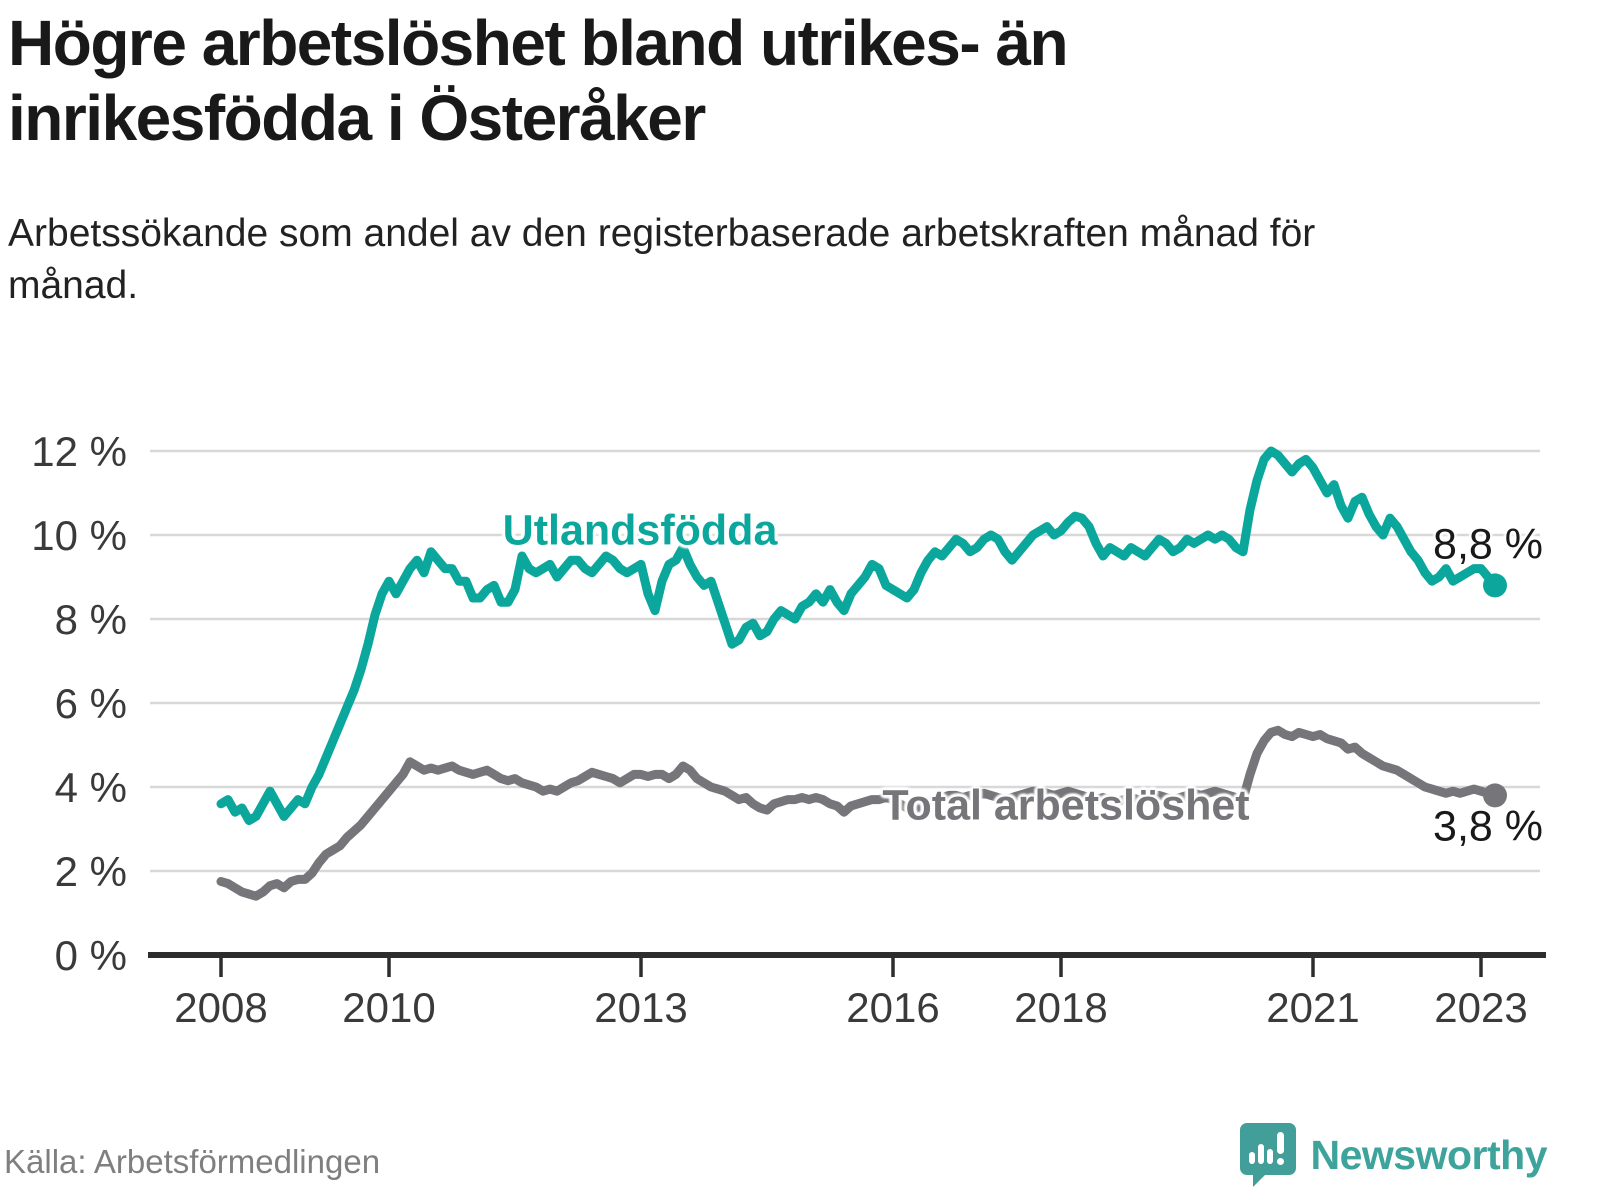  I want to click on y-axis-label: 0 %, so click(91, 955).